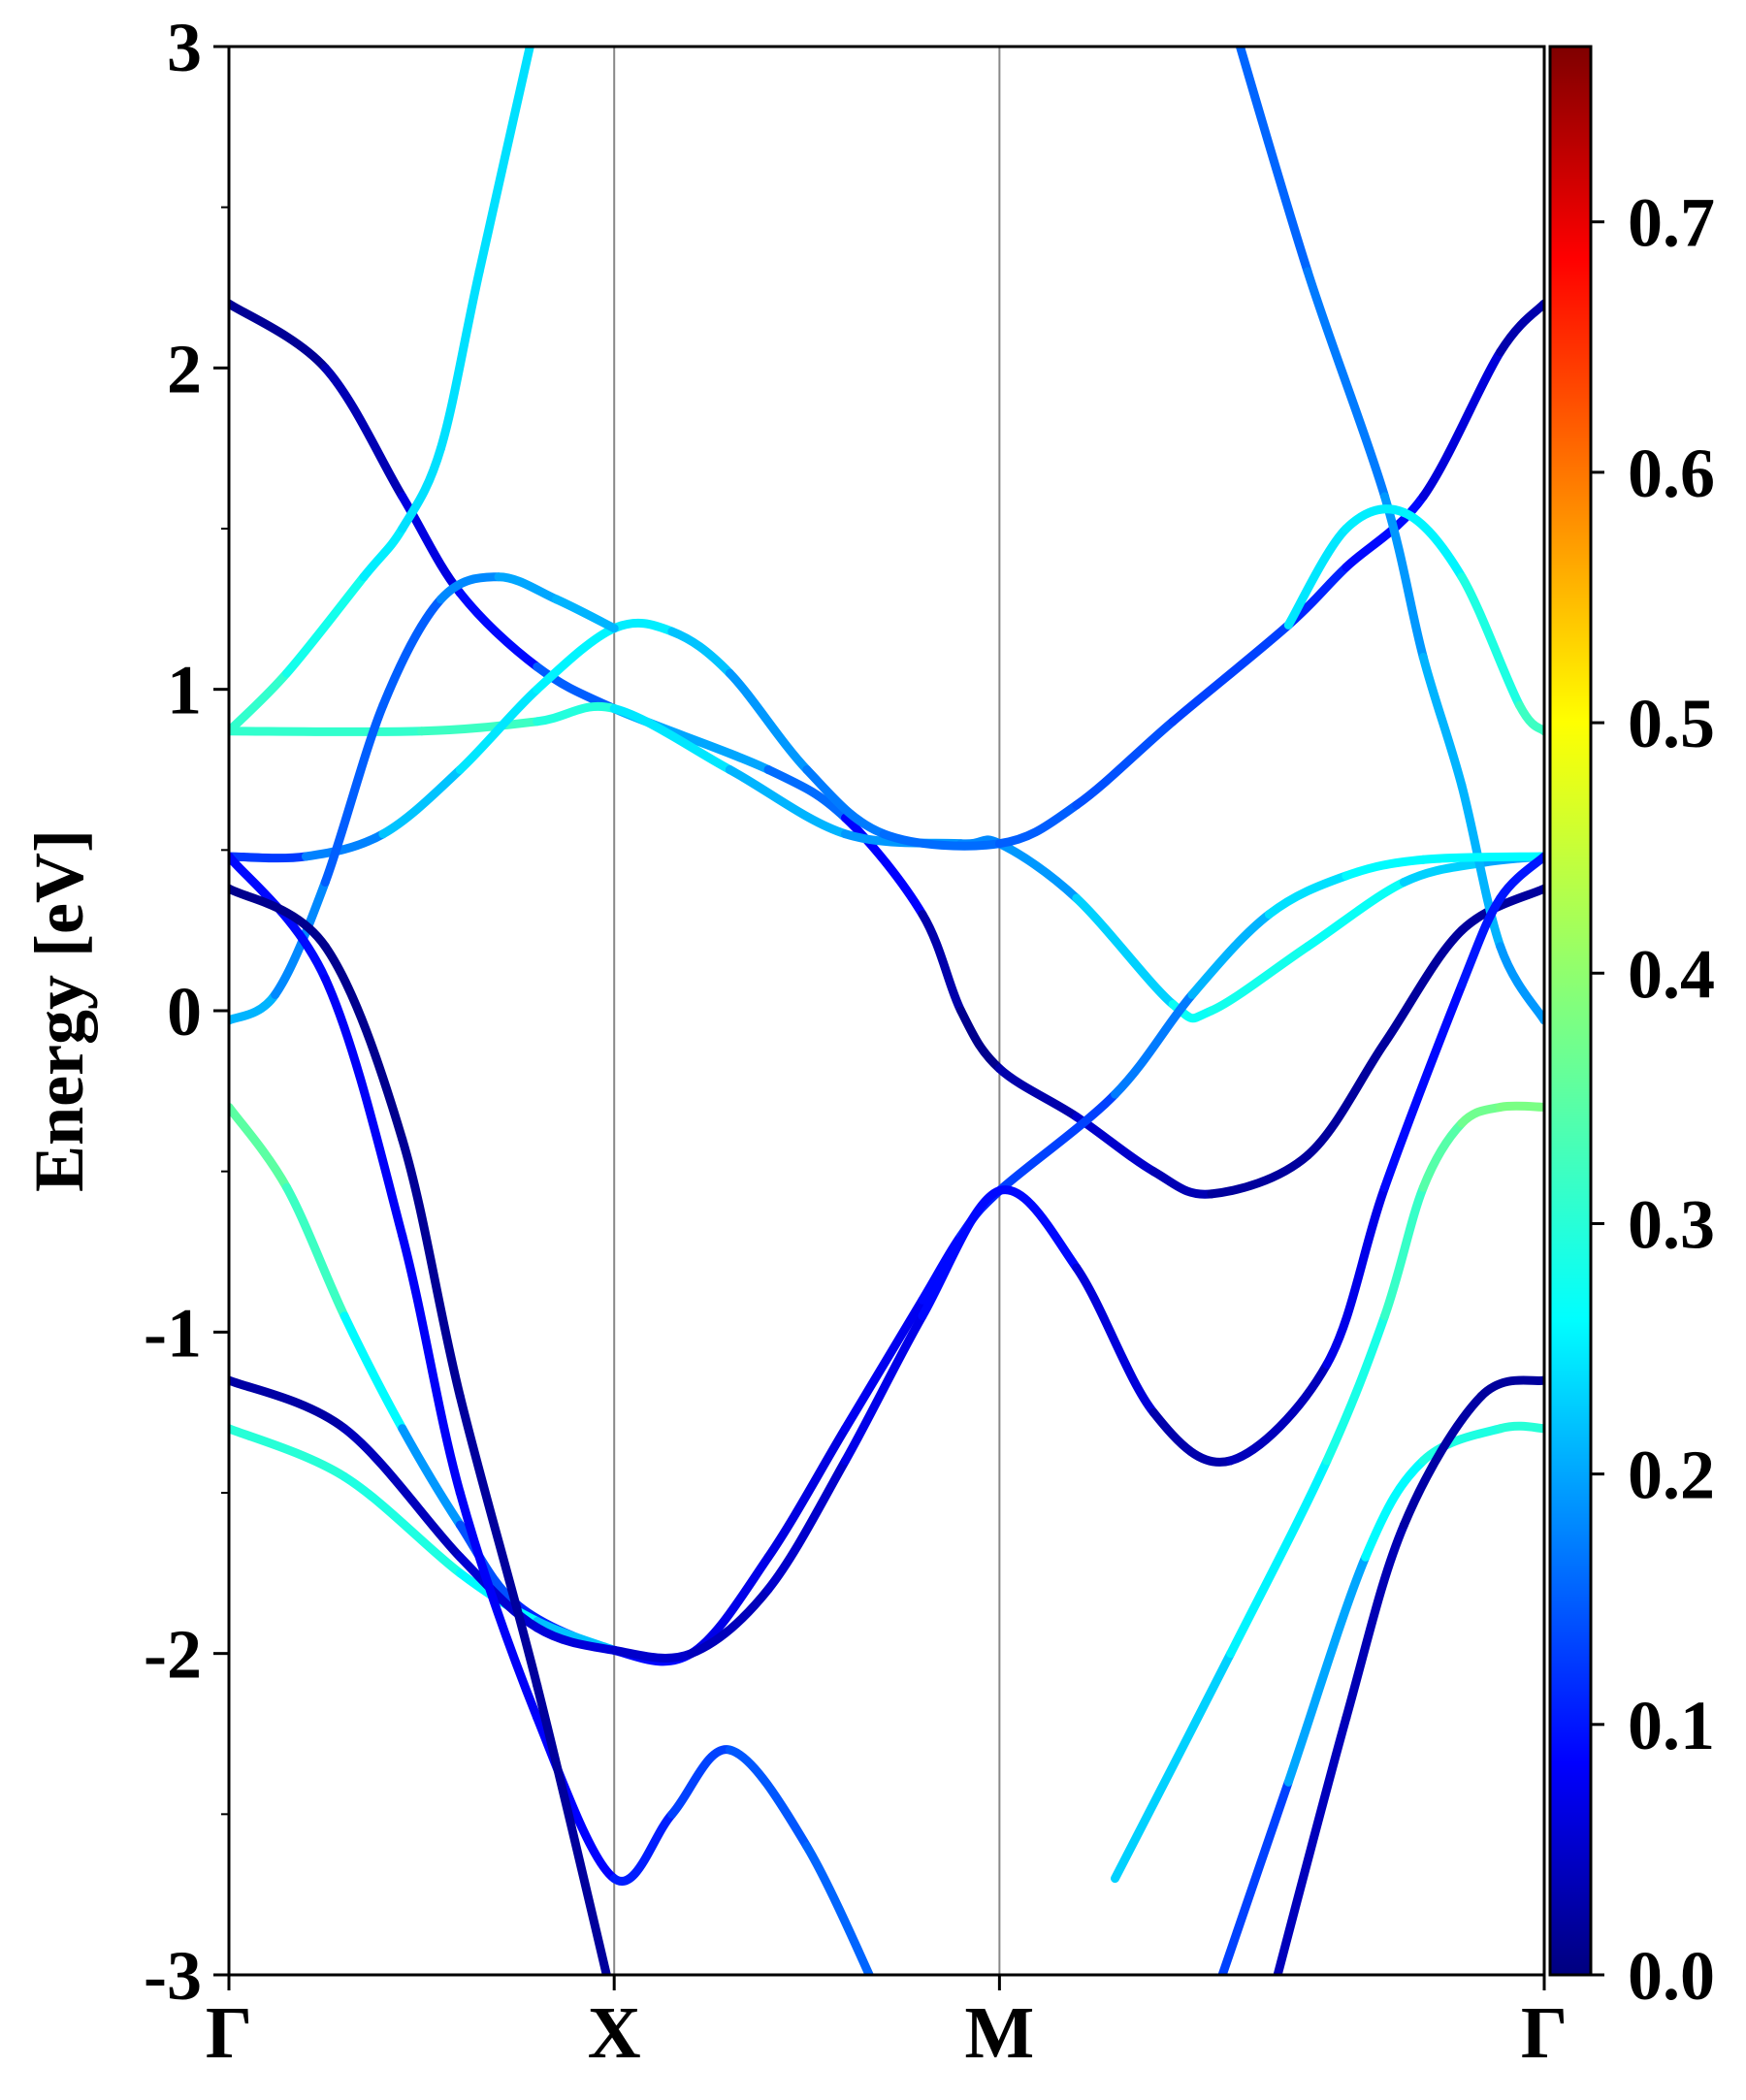 This screenshot has width=1746, height=2100. Describe the element at coordinates (1671, 223) in the screenshot. I see `colorbar-tick-label: 0.7` at that location.